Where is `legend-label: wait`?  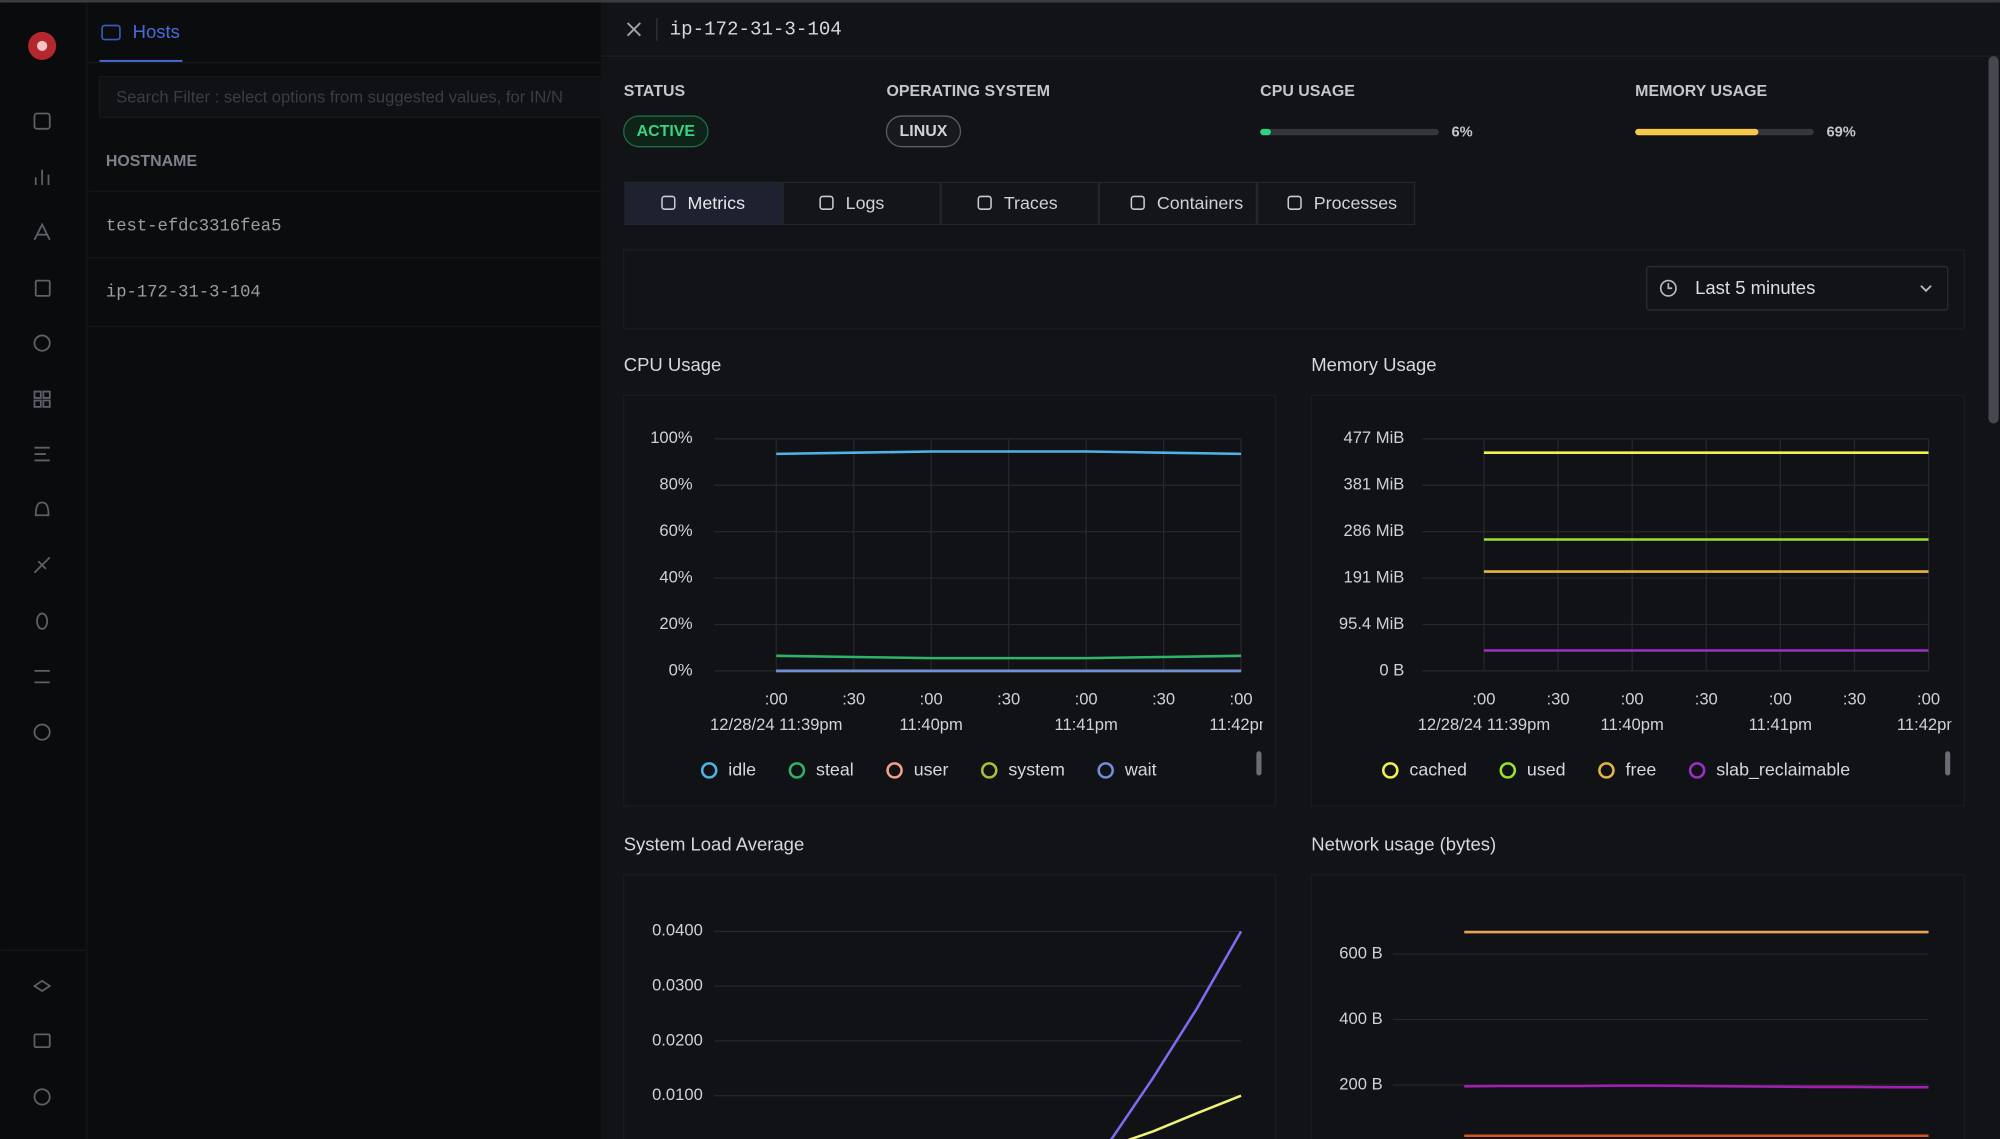
legend-label: wait is located at coordinates (1140, 770).